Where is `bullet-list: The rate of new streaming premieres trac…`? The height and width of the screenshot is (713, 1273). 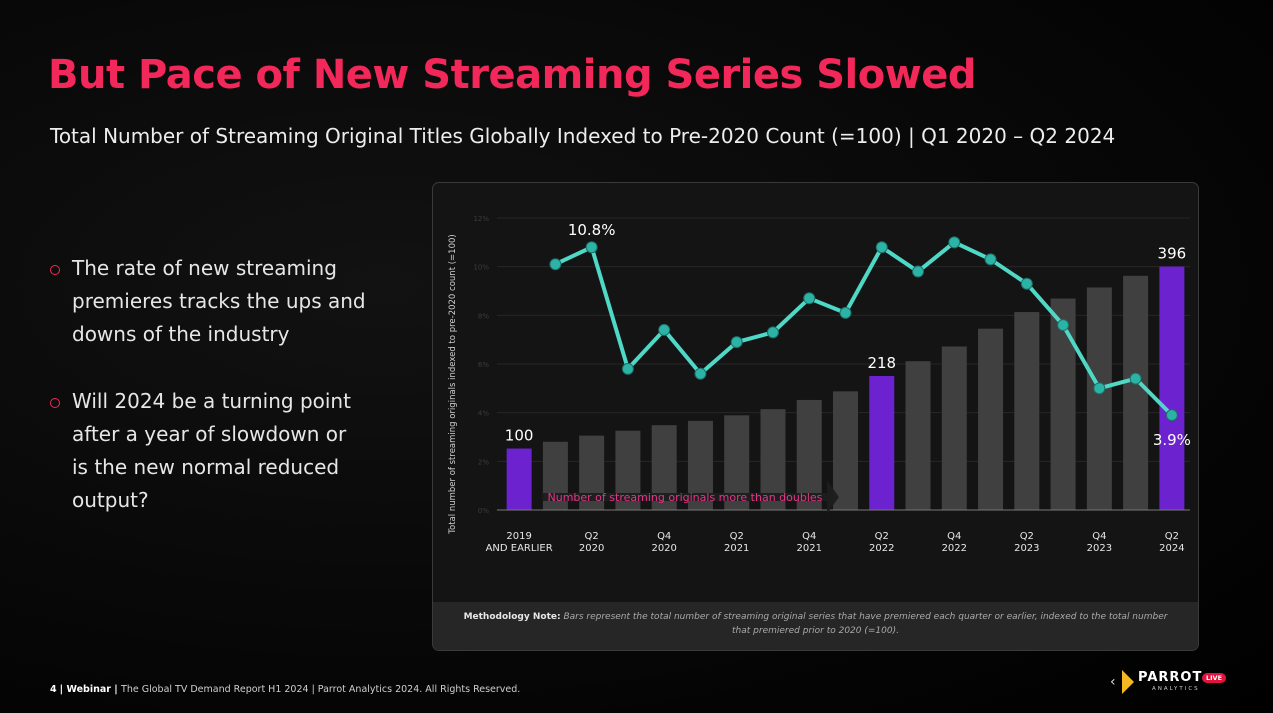 bullet-list: The rate of new streaming premieres trac… is located at coordinates (208, 401).